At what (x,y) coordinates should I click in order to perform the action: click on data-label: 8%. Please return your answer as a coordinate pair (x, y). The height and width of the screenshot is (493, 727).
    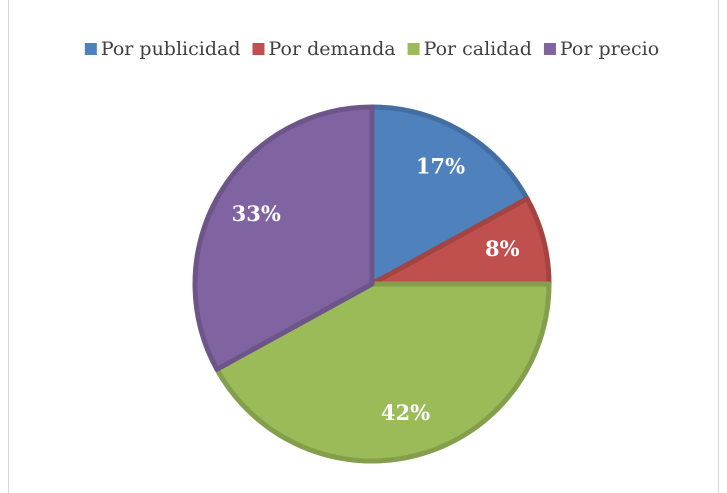
    Looking at the image, I should click on (502, 248).